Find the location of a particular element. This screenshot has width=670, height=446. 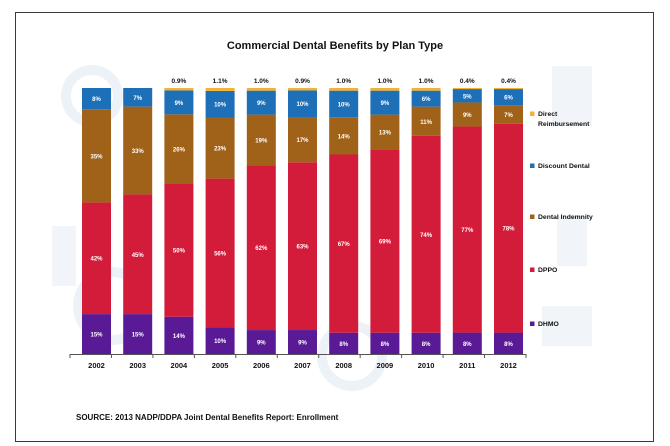

bar-discount-dental-2005 is located at coordinates (220, 104).